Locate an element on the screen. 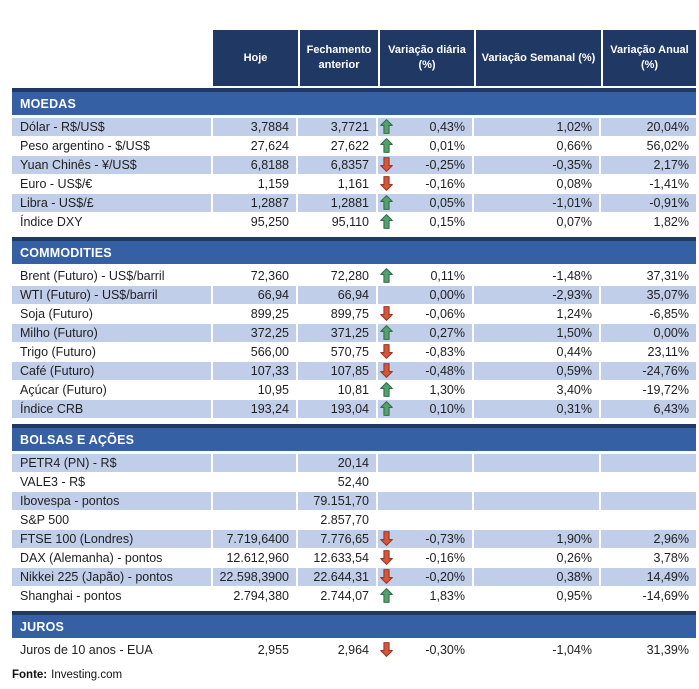 The width and height of the screenshot is (699, 689). cell-hoje is located at coordinates (255, 463).